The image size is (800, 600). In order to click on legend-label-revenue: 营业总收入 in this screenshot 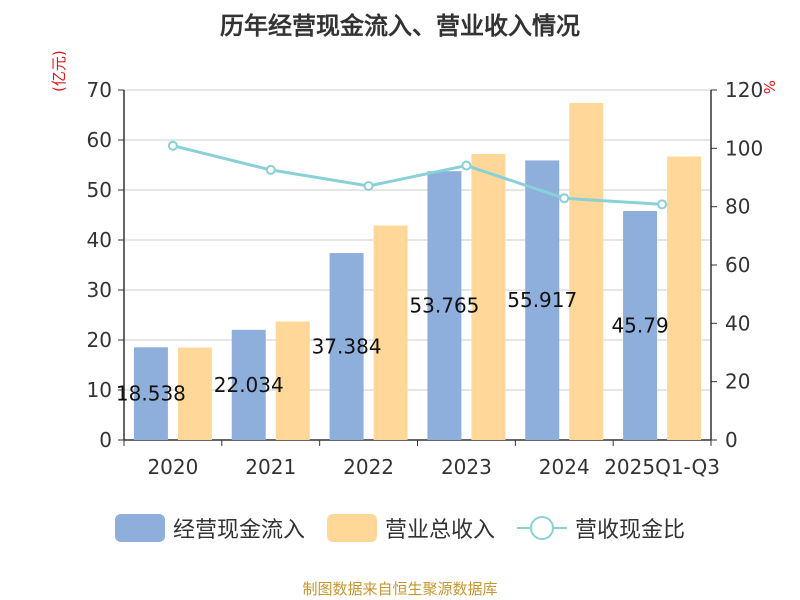, I will do `click(439, 530)`.